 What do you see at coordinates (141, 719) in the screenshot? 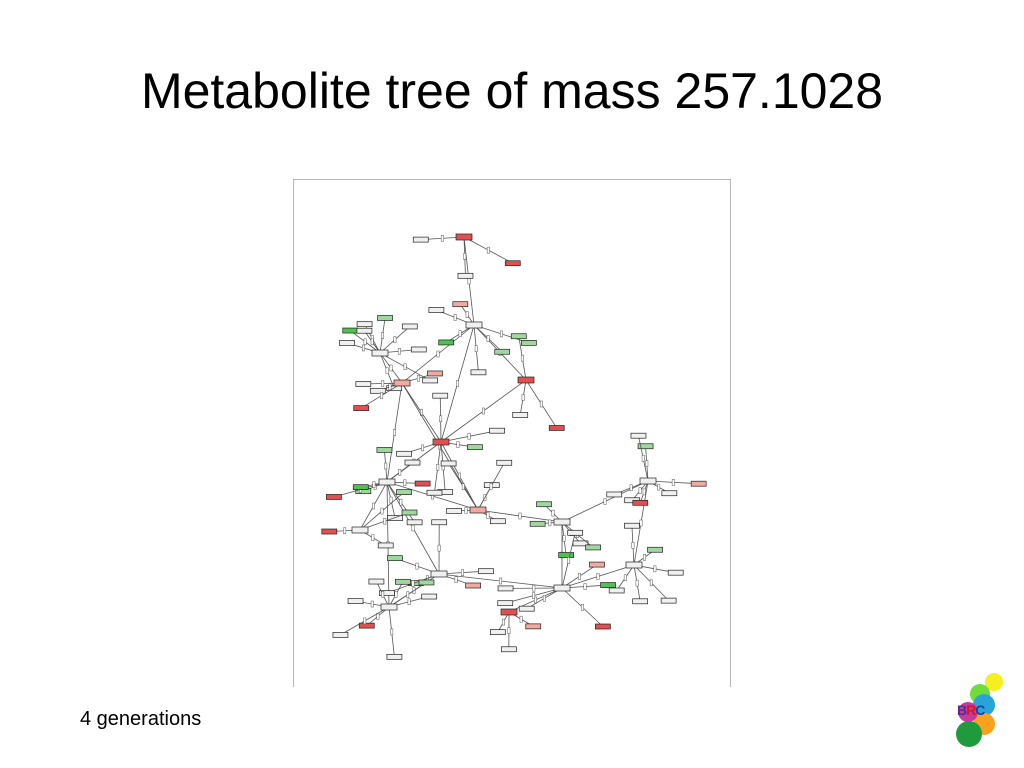
I see `generations-caption: 4 generations` at bounding box center [141, 719].